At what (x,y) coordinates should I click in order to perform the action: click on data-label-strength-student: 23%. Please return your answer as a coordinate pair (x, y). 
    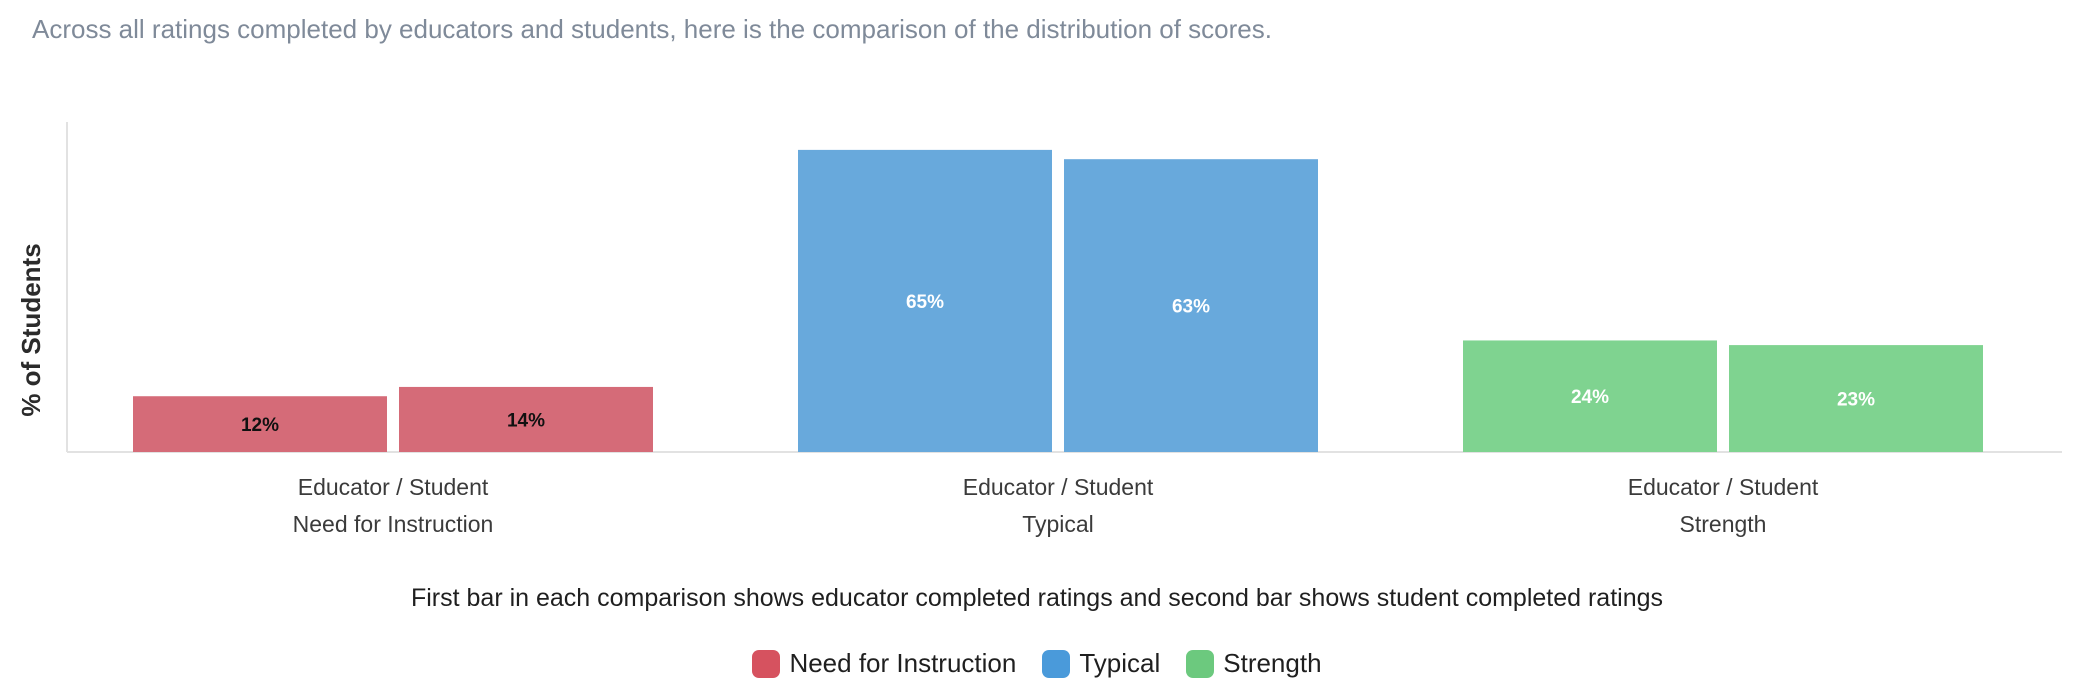
    Looking at the image, I should click on (1856, 400).